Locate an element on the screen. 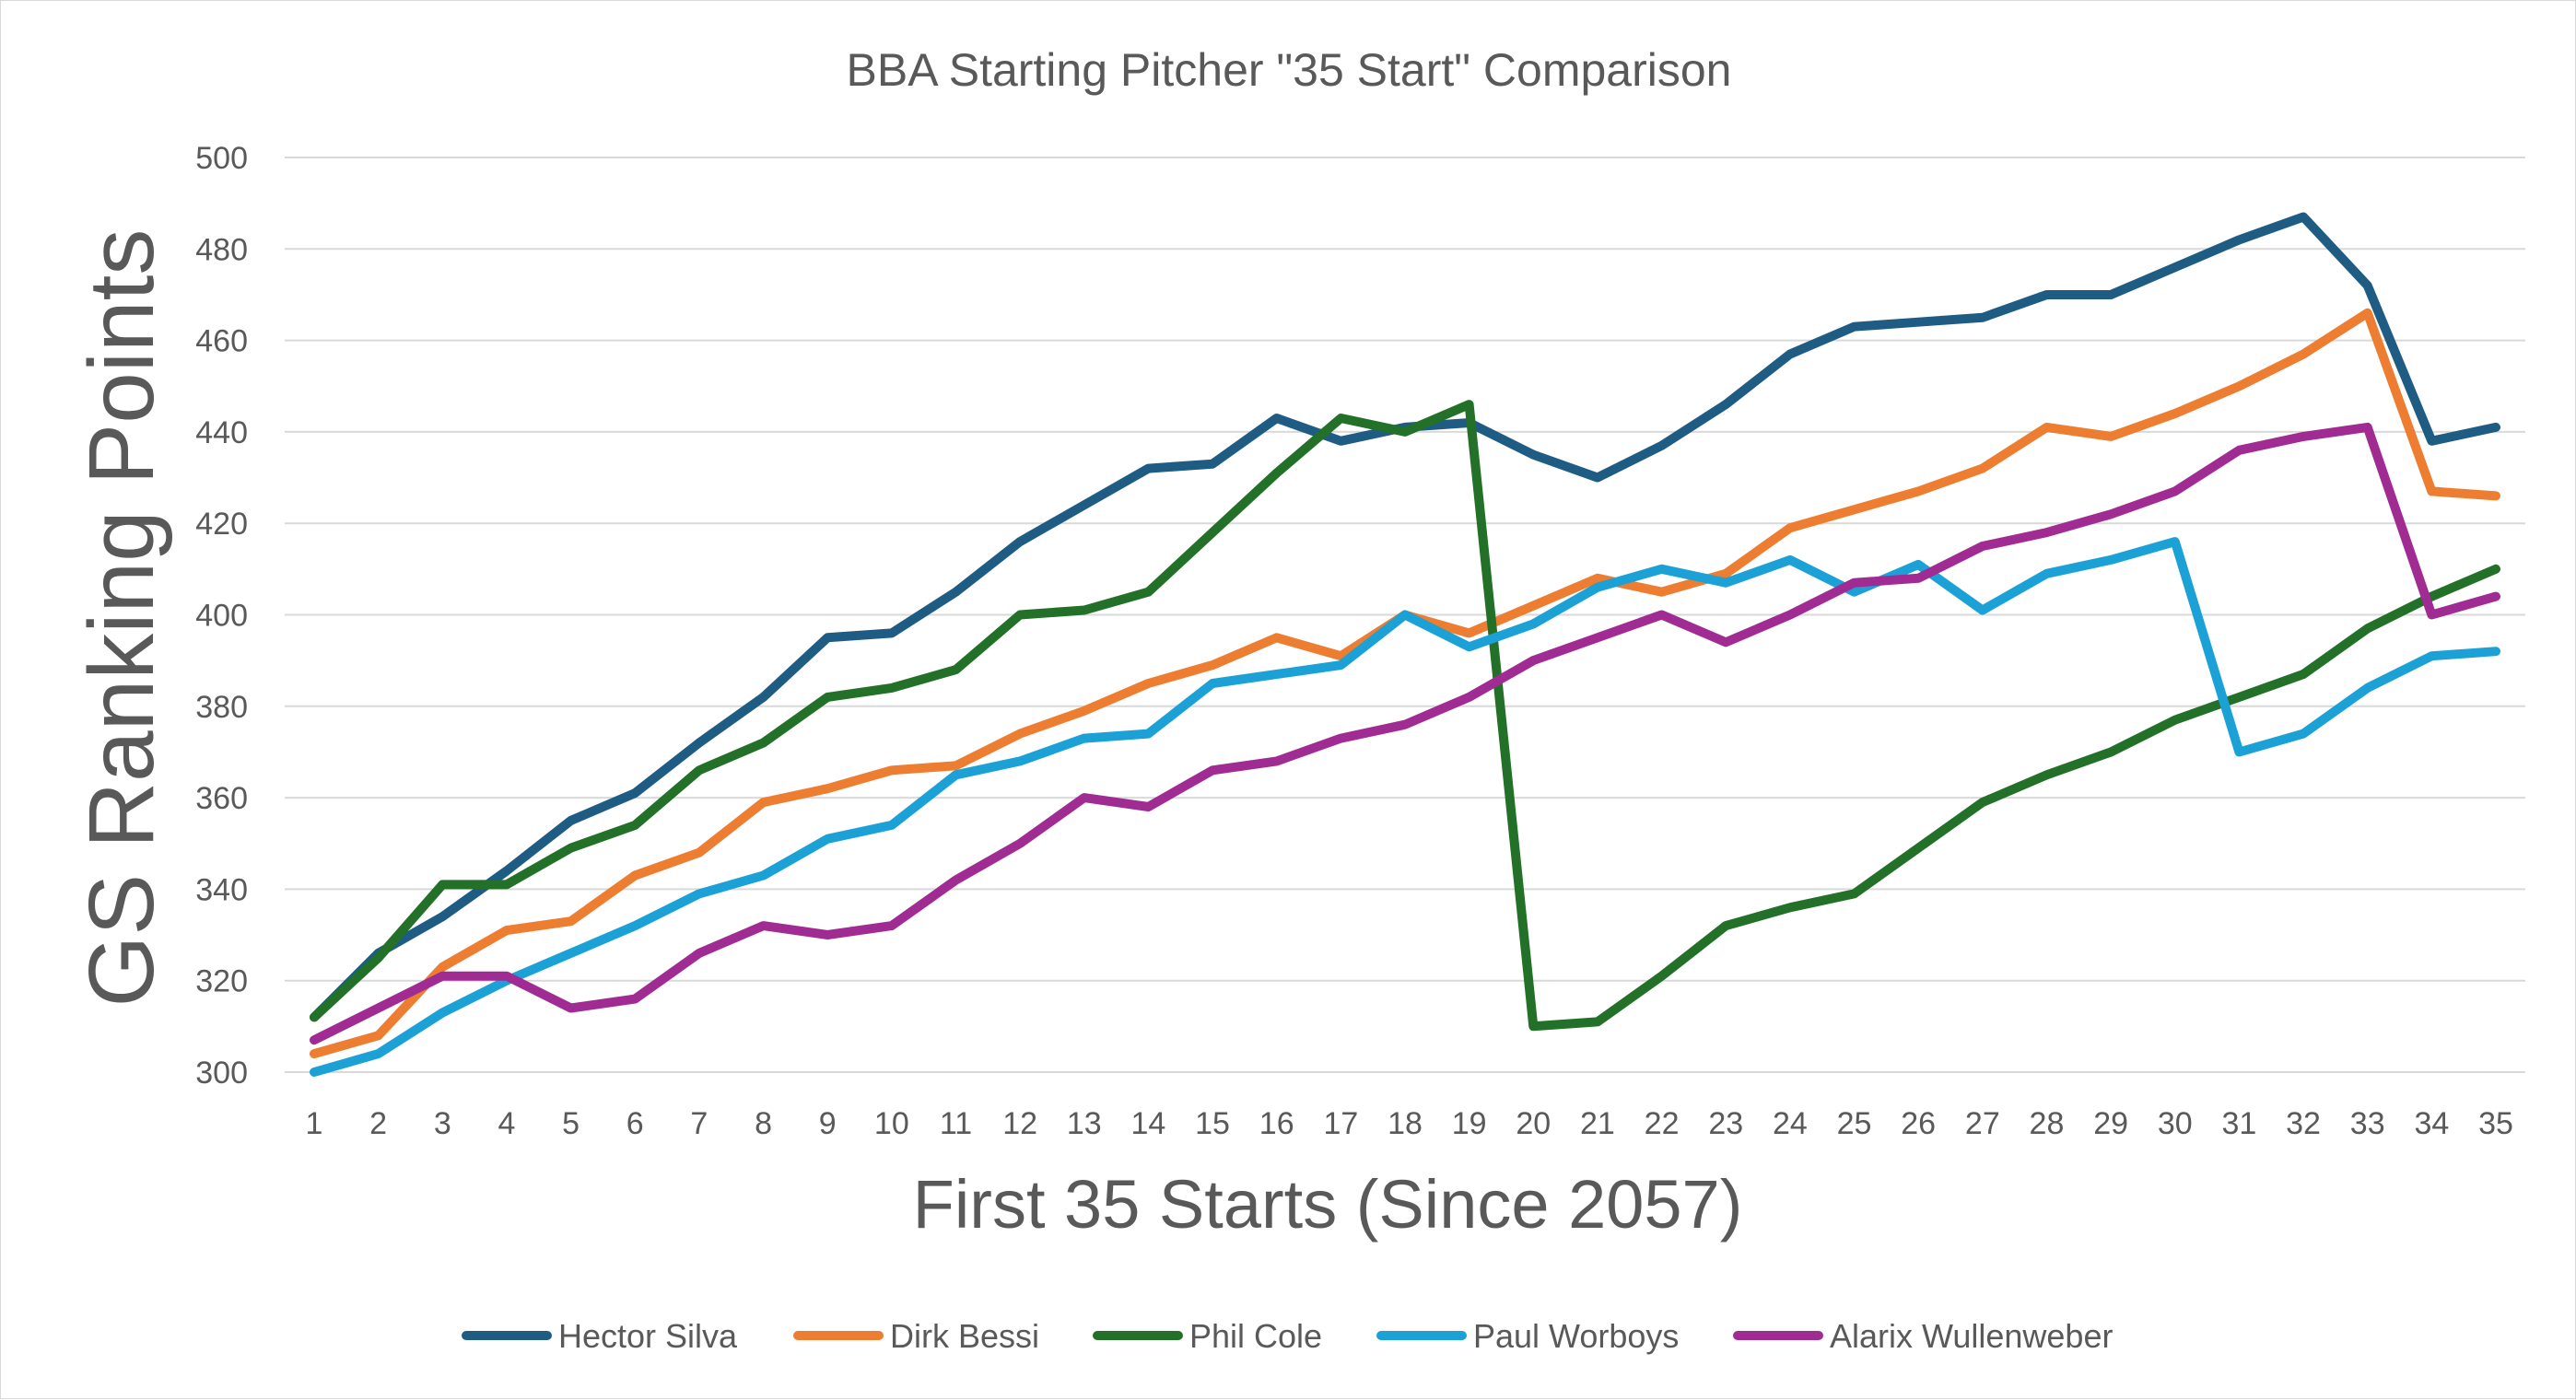 The image size is (2576, 1400). y-tick-label: 400 is located at coordinates (221, 616).